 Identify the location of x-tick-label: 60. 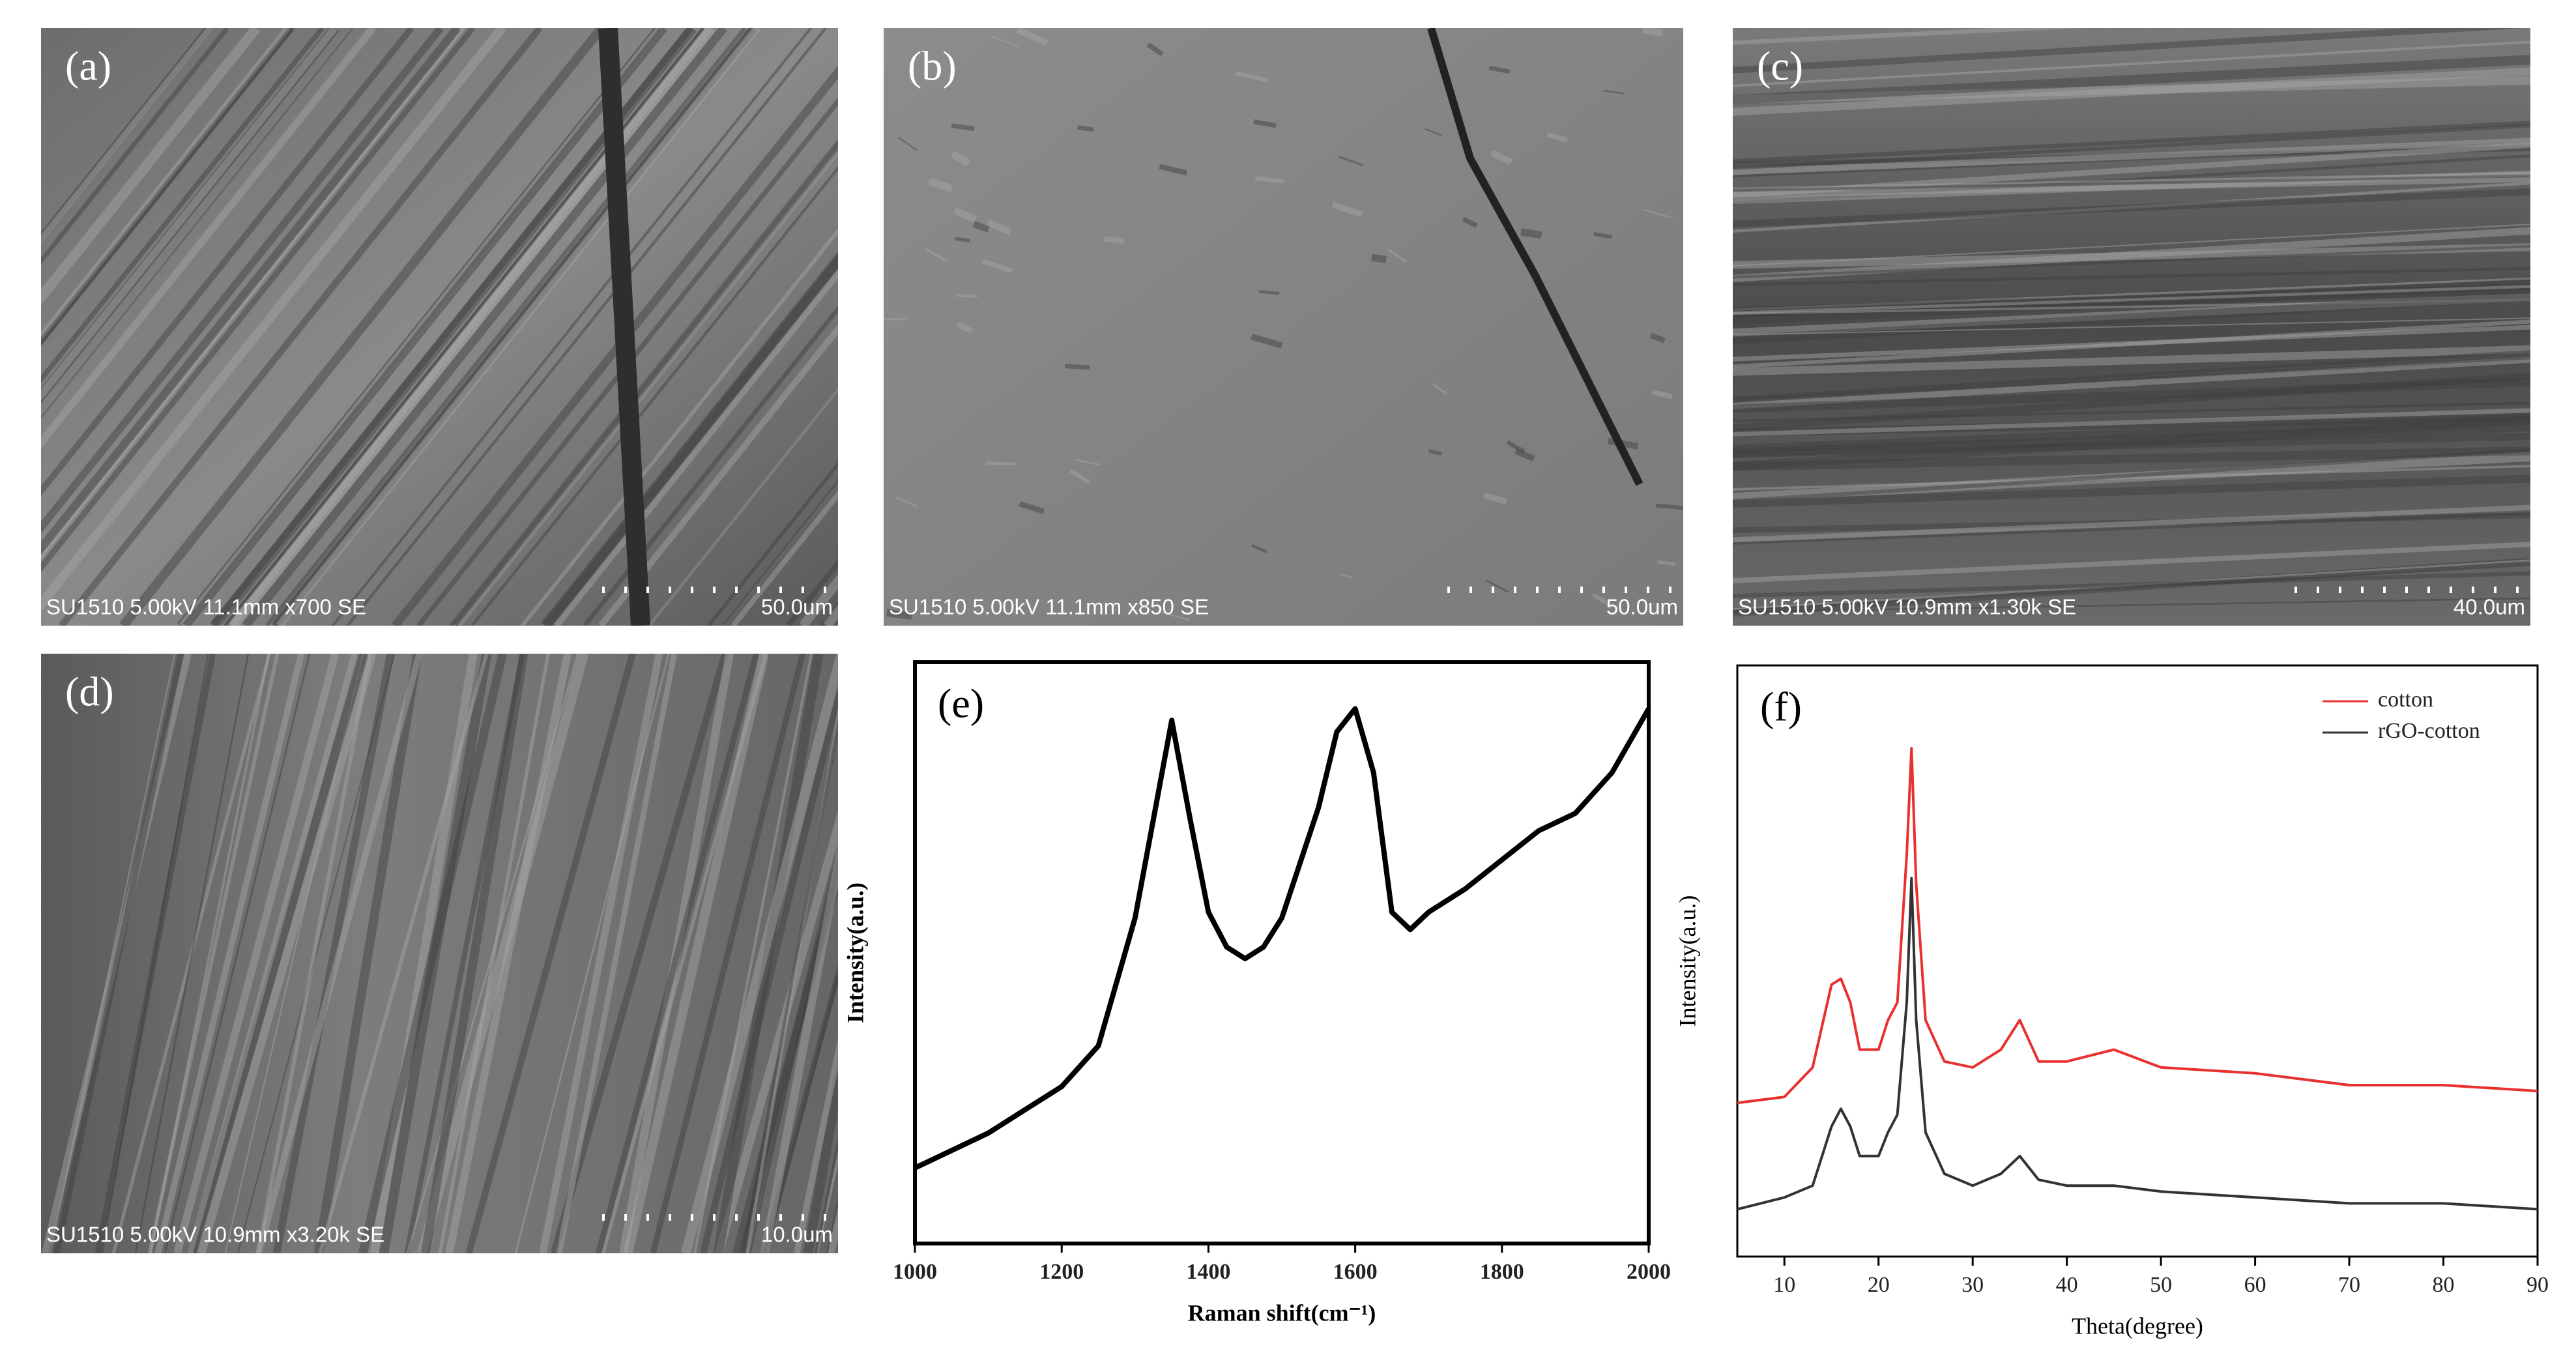
(2255, 1285).